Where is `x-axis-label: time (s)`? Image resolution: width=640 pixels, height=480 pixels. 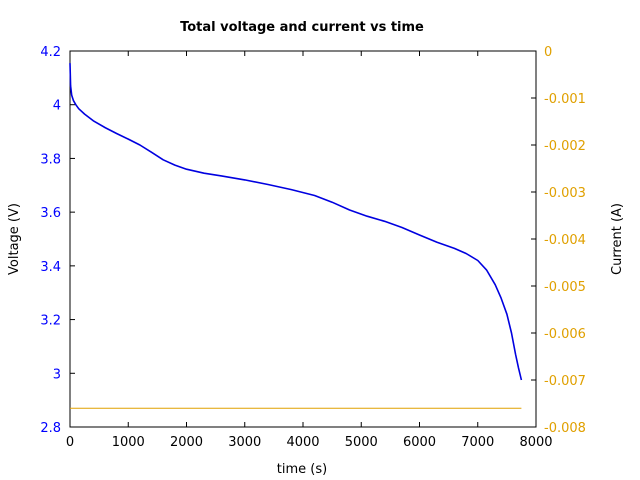 x-axis-label: time (s) is located at coordinates (302, 469).